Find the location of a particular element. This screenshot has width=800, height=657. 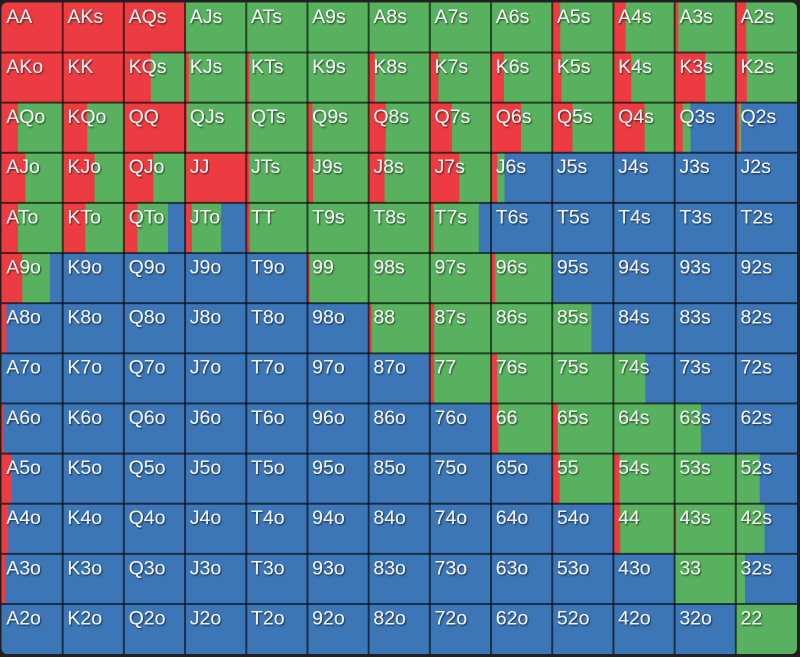

svg-text: 83o is located at coordinates (389, 568).